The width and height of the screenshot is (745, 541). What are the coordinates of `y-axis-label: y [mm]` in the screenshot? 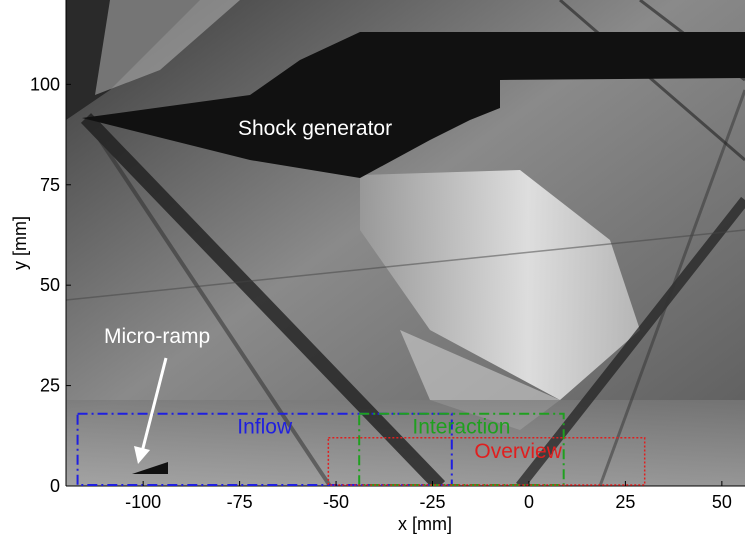 It's located at (20, 243).